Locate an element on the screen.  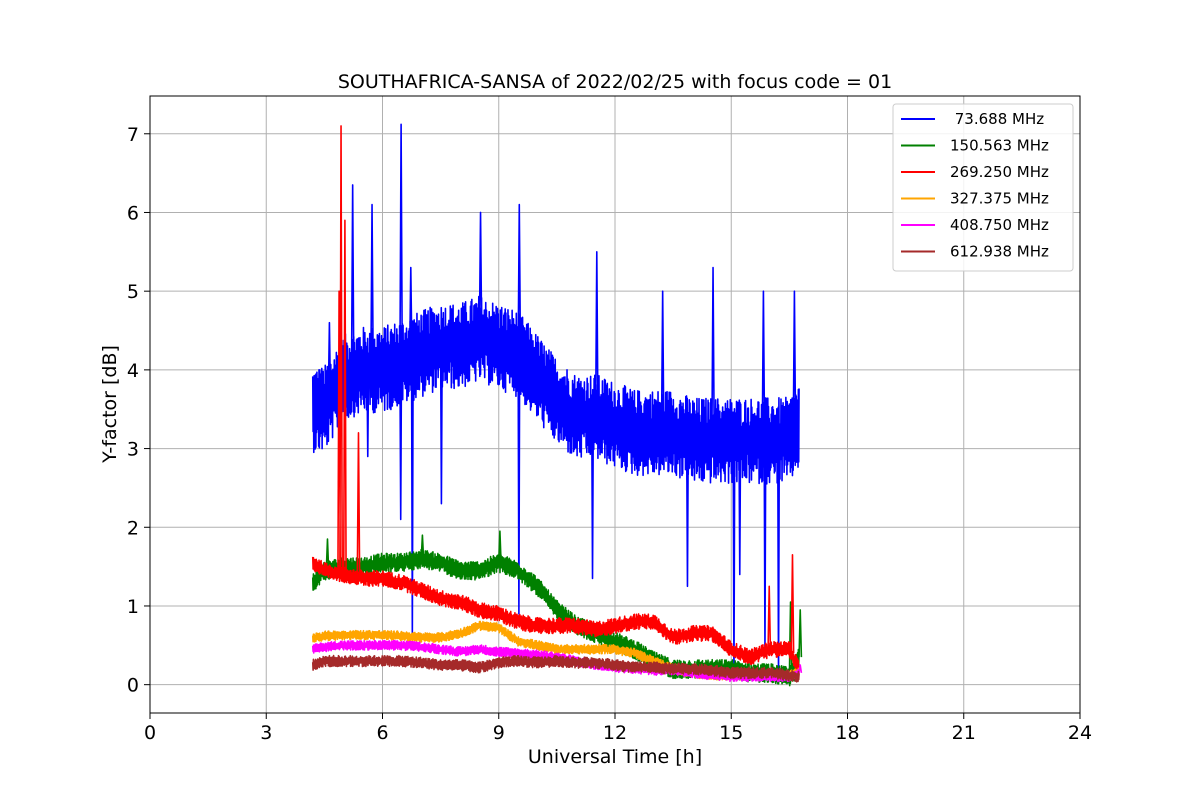
y-tick-label: 6 is located at coordinates (133, 213).